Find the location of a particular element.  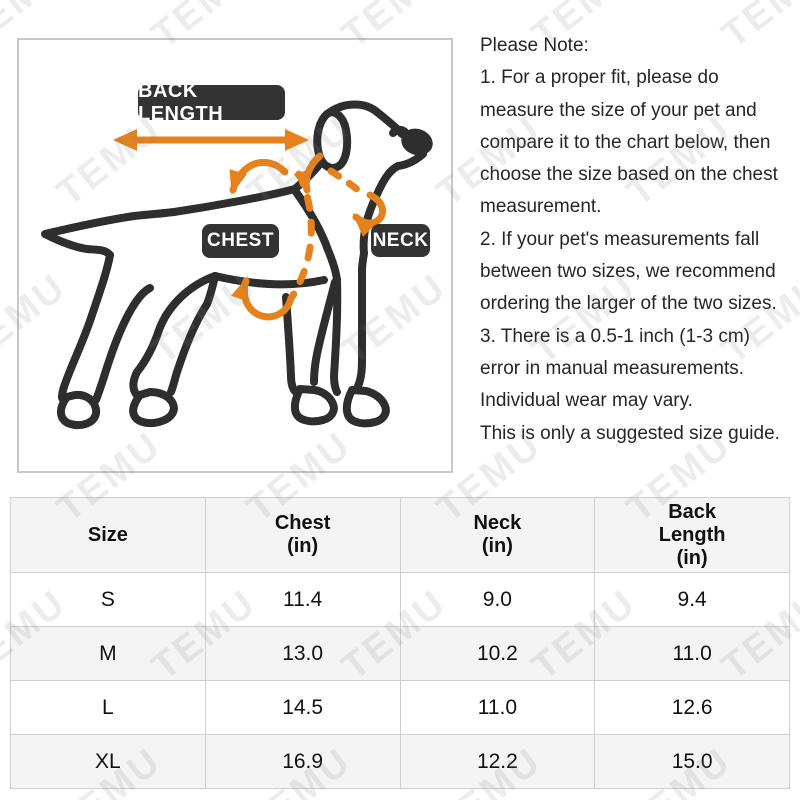

column-header: Neck (in) is located at coordinates (497, 535).